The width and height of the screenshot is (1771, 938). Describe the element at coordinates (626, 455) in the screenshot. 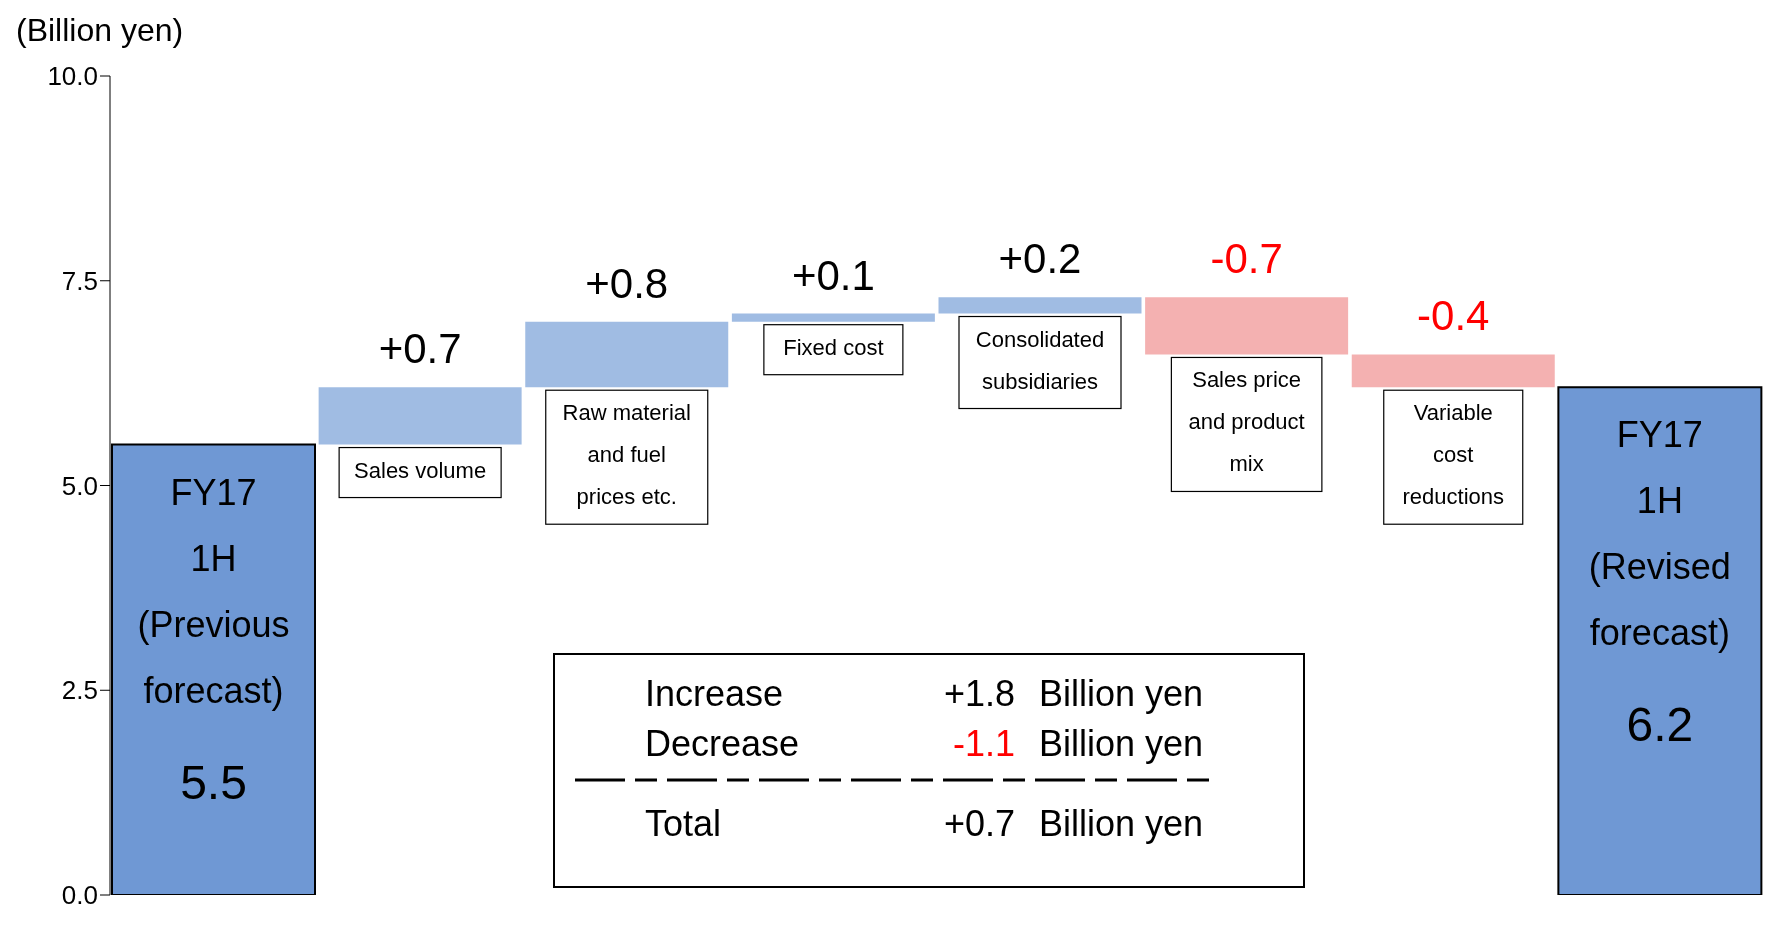

I see `x-tick-label: Raw material and fuel prices etc.` at that location.